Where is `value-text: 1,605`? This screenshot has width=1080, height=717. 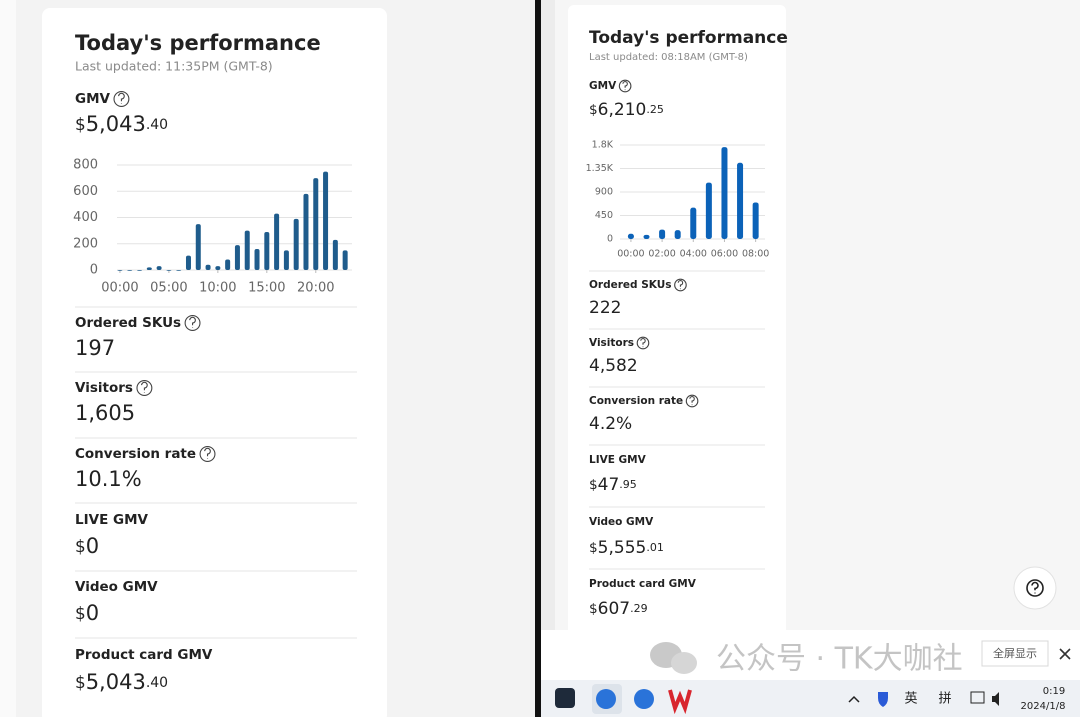
value-text: 1,605 is located at coordinates (105, 413).